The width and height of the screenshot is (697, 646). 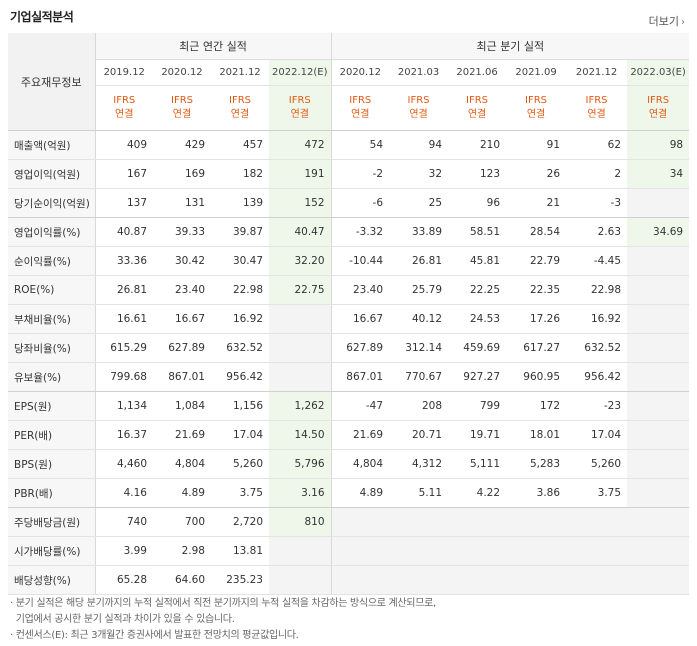 What do you see at coordinates (240, 232) in the screenshot?
I see `value-cell: 39.87` at bounding box center [240, 232].